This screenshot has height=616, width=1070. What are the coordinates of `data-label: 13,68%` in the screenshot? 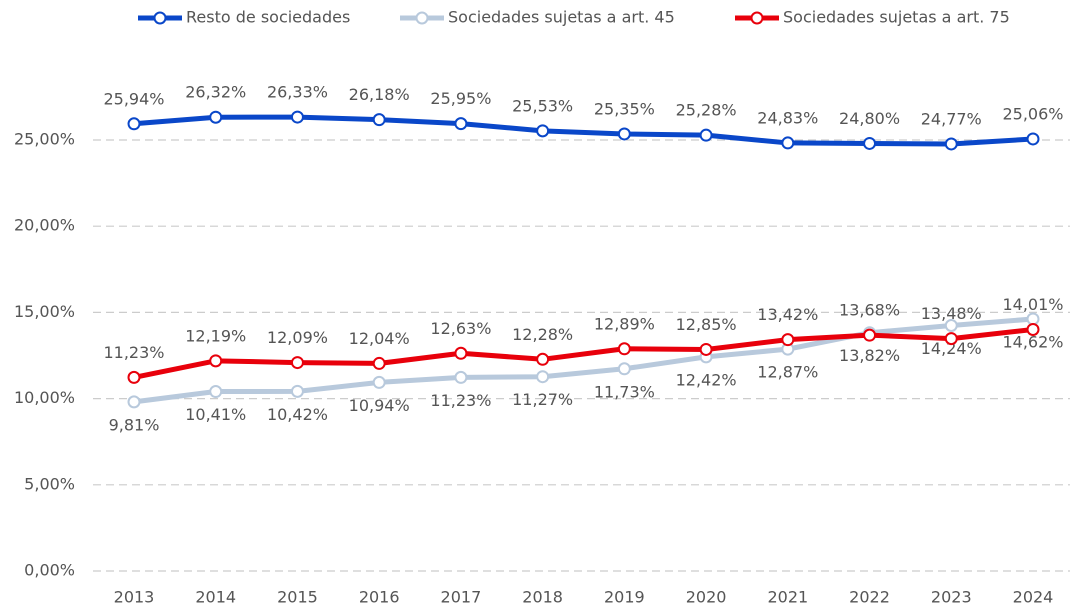 It's located at (869, 310).